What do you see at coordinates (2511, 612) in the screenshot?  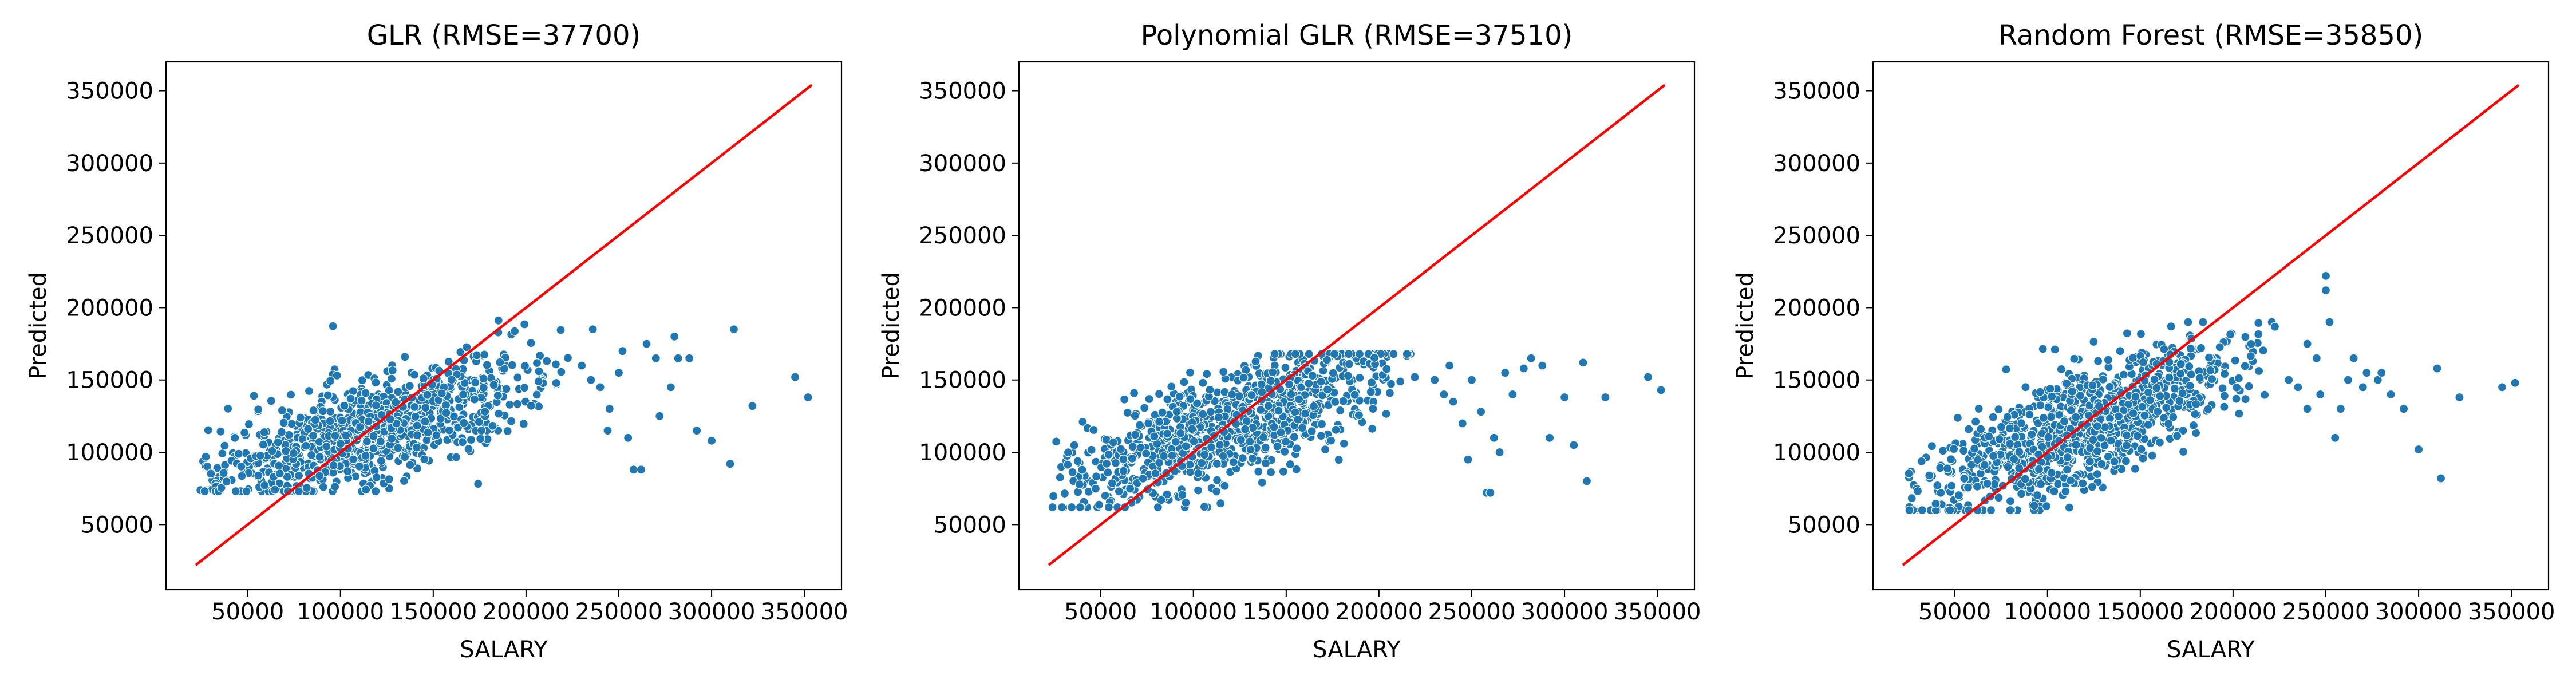 I see `x-tick-label: 350000` at bounding box center [2511, 612].